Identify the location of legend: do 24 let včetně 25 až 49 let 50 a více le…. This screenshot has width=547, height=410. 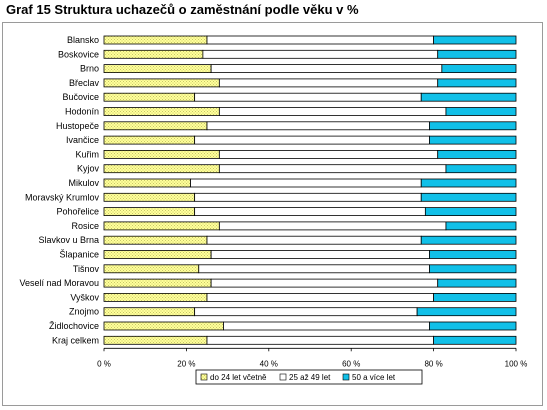
(309, 377).